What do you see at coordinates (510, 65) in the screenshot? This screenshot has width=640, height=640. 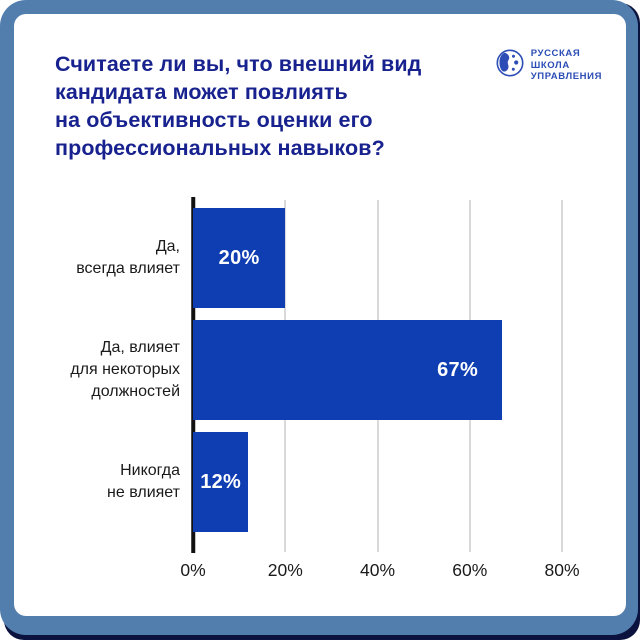 I see `globe-icon` at bounding box center [510, 65].